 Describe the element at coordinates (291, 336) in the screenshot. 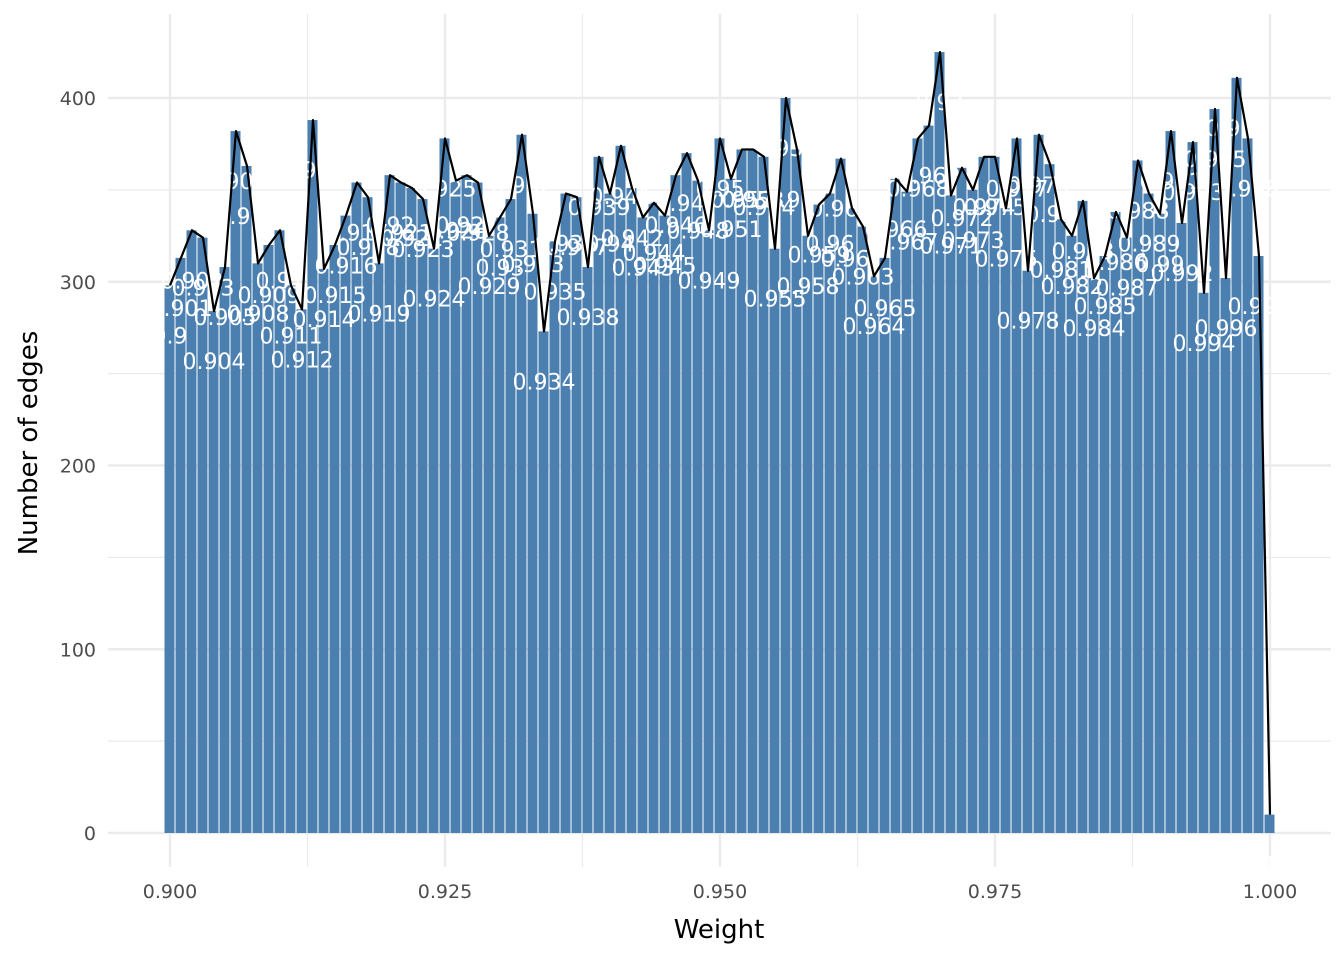

I see `bar-data-label: 0.911` at that location.